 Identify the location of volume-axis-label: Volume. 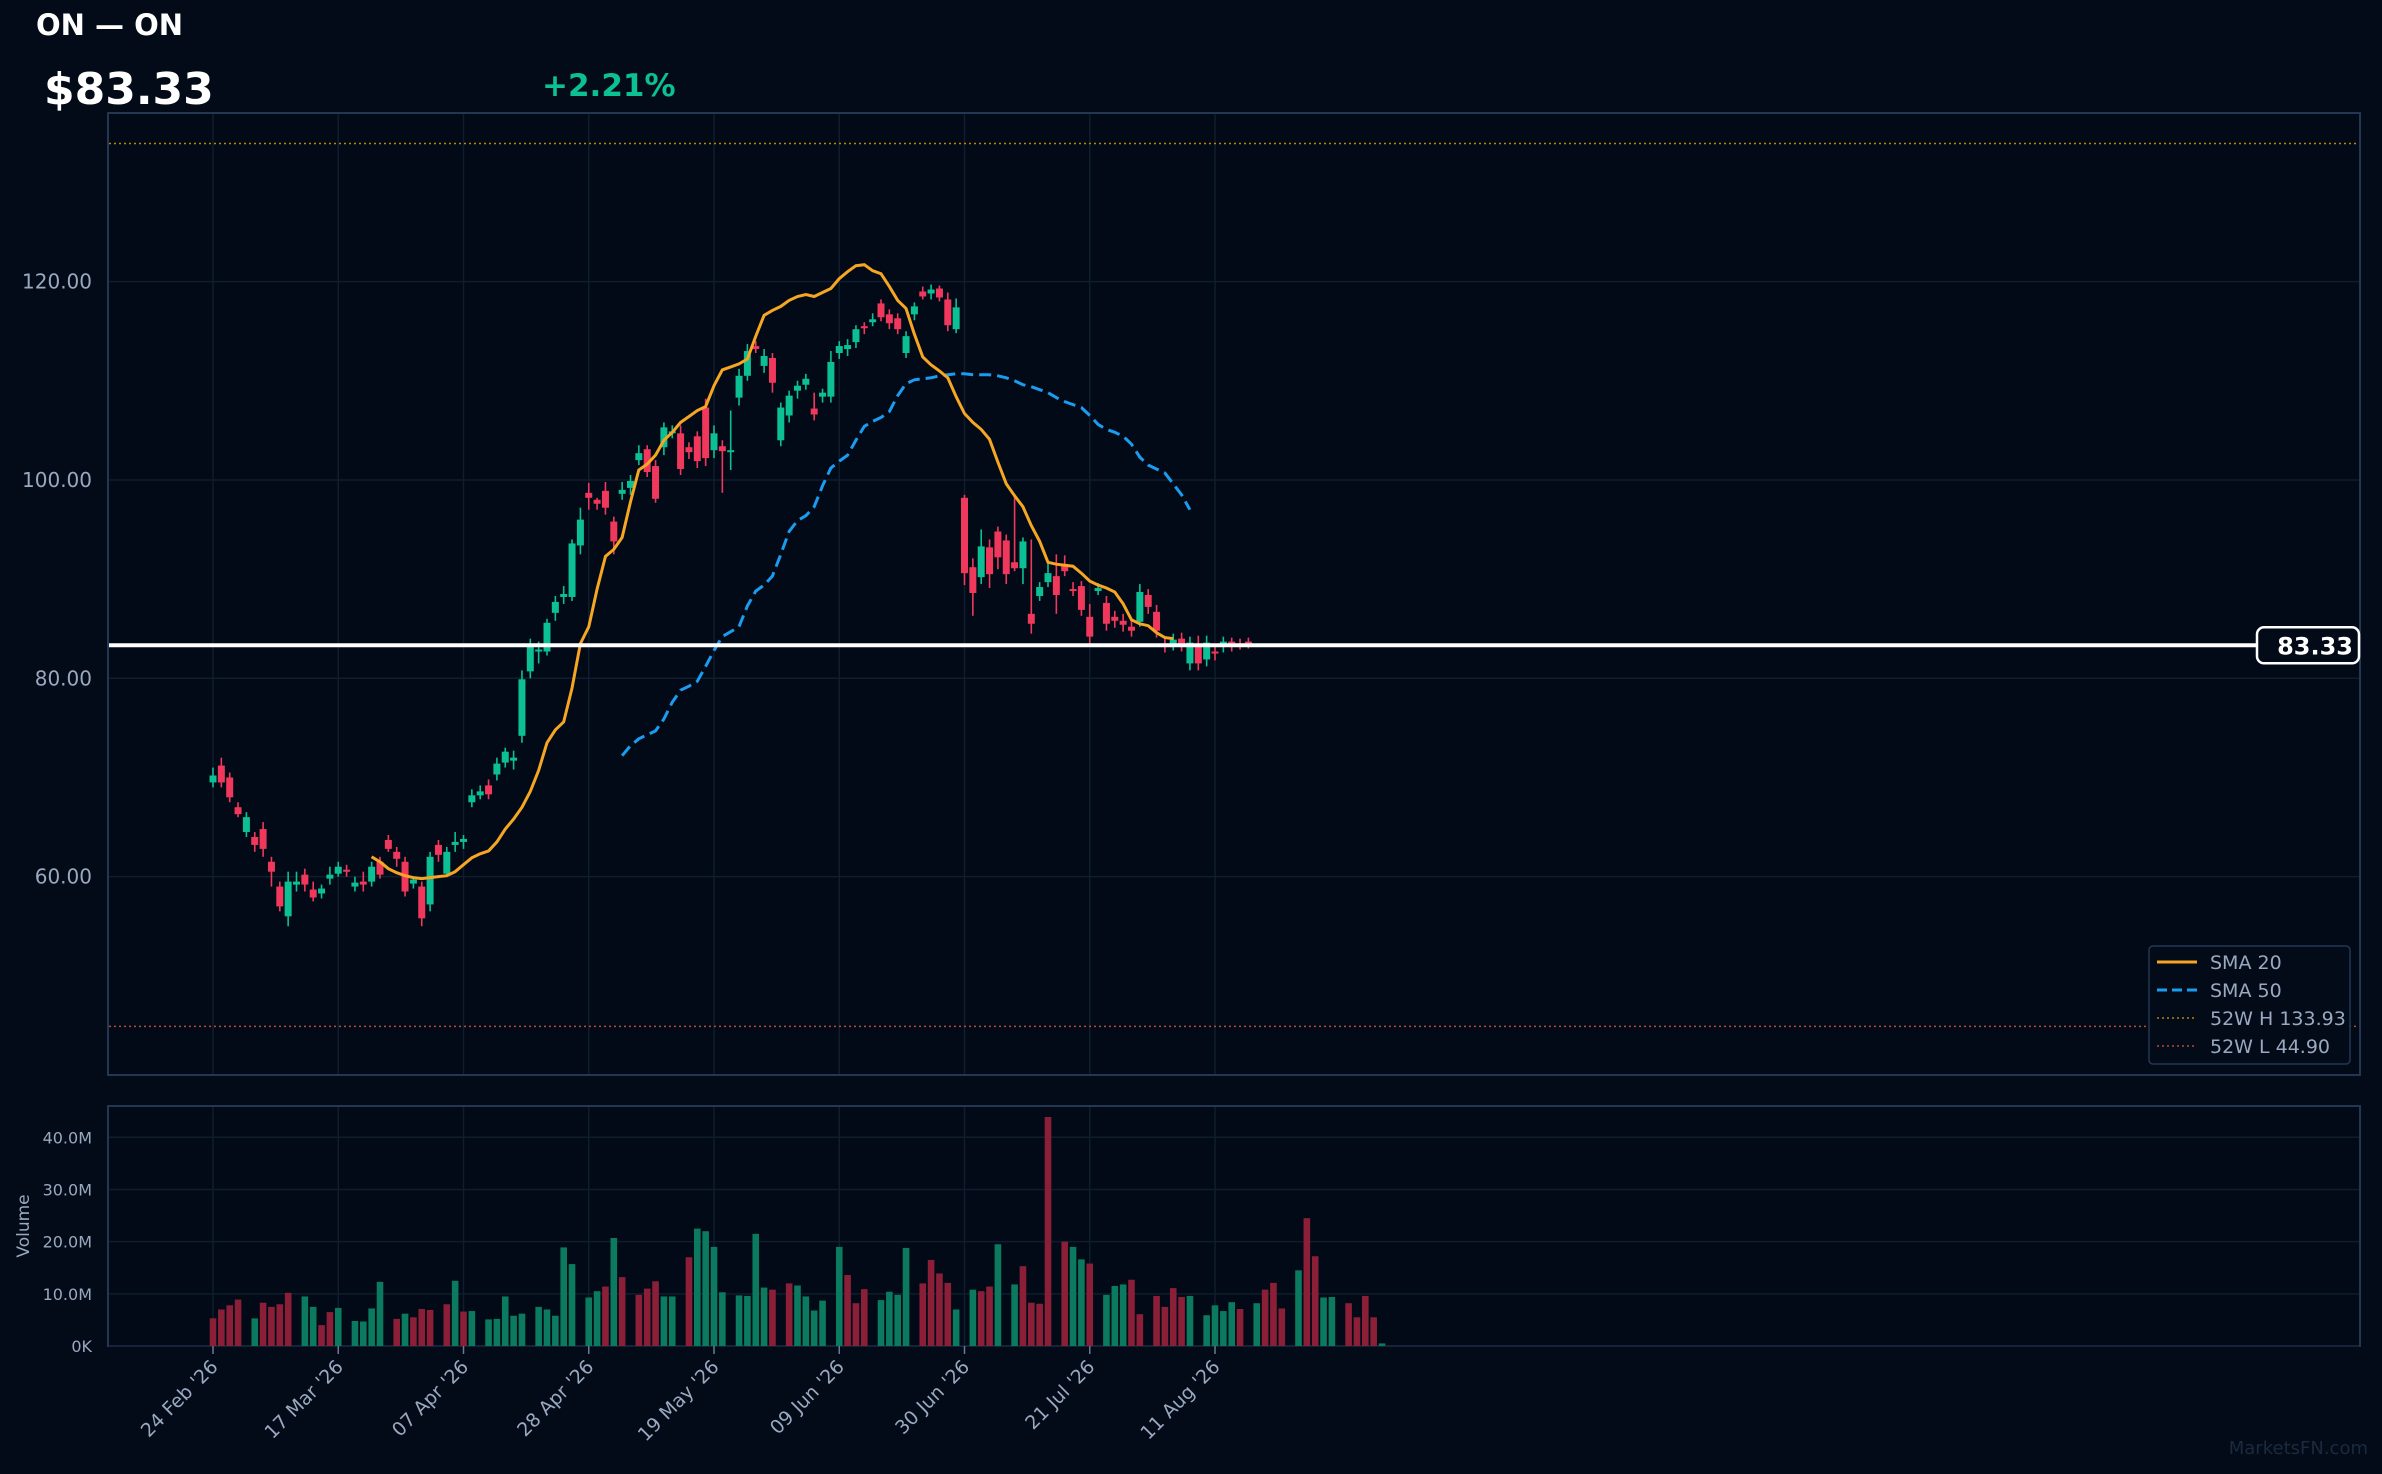
(24, 1225).